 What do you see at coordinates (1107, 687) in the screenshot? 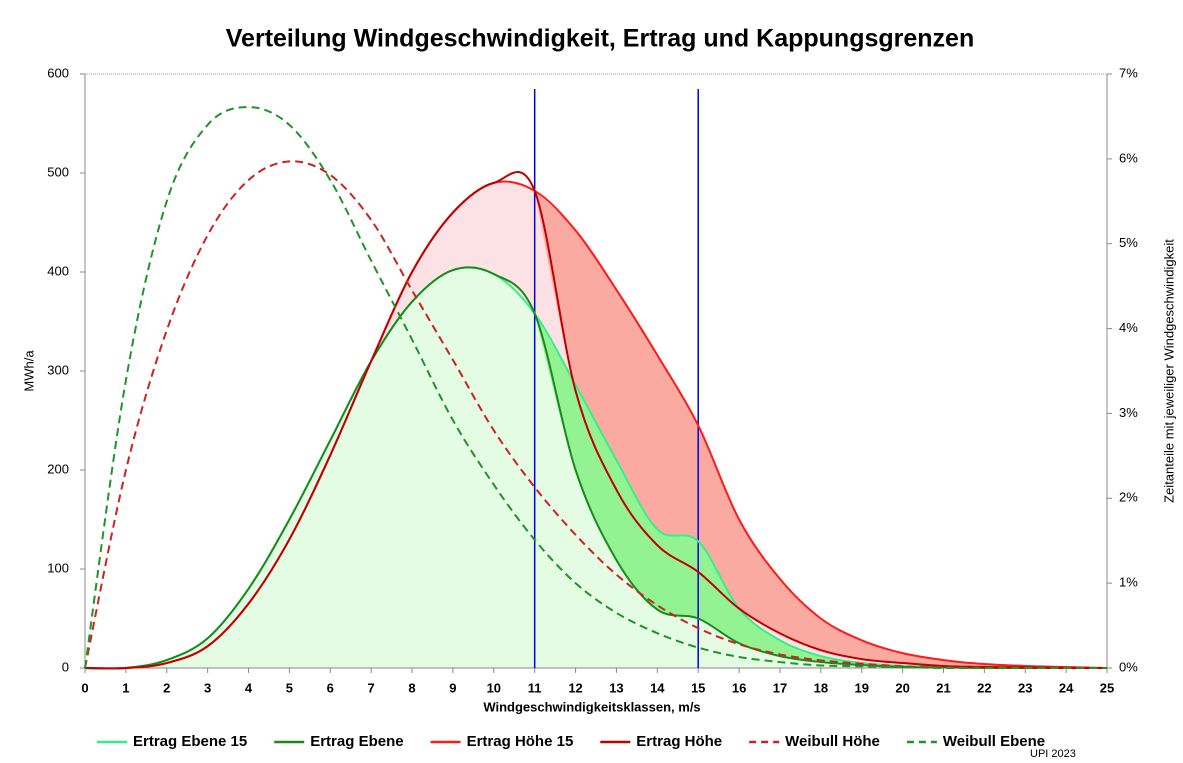
I see `x-tick-label: 25` at bounding box center [1107, 687].